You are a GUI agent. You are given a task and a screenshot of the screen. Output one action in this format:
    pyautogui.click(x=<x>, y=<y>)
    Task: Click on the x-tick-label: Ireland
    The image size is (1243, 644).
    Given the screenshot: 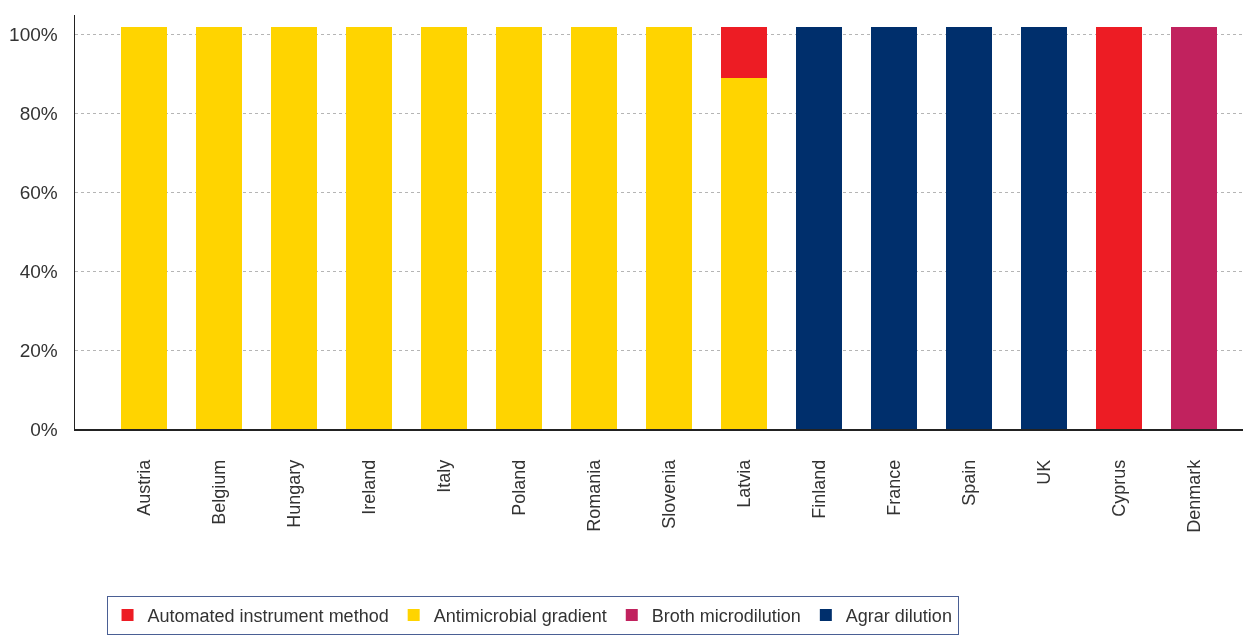 What is the action you would take?
    pyautogui.click(x=368, y=487)
    